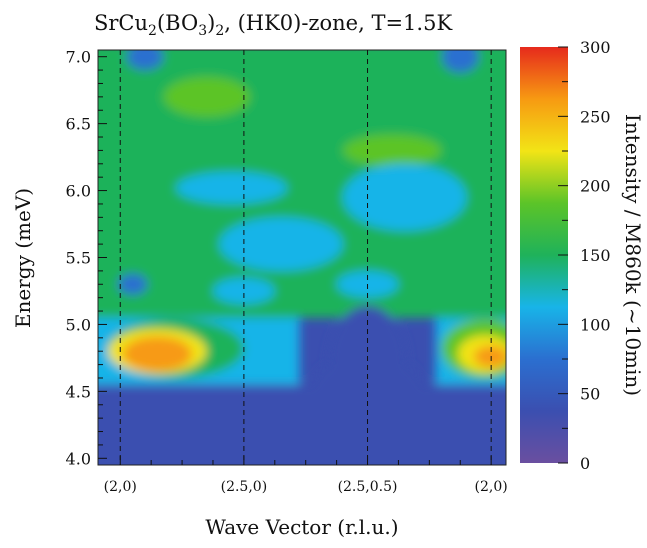 The height and width of the screenshot is (548, 647). Describe the element at coordinates (273, 25) in the screenshot. I see `chart-title: SrCu2(BO3)2, (HK0)-zone, T=1.5K` at that location.